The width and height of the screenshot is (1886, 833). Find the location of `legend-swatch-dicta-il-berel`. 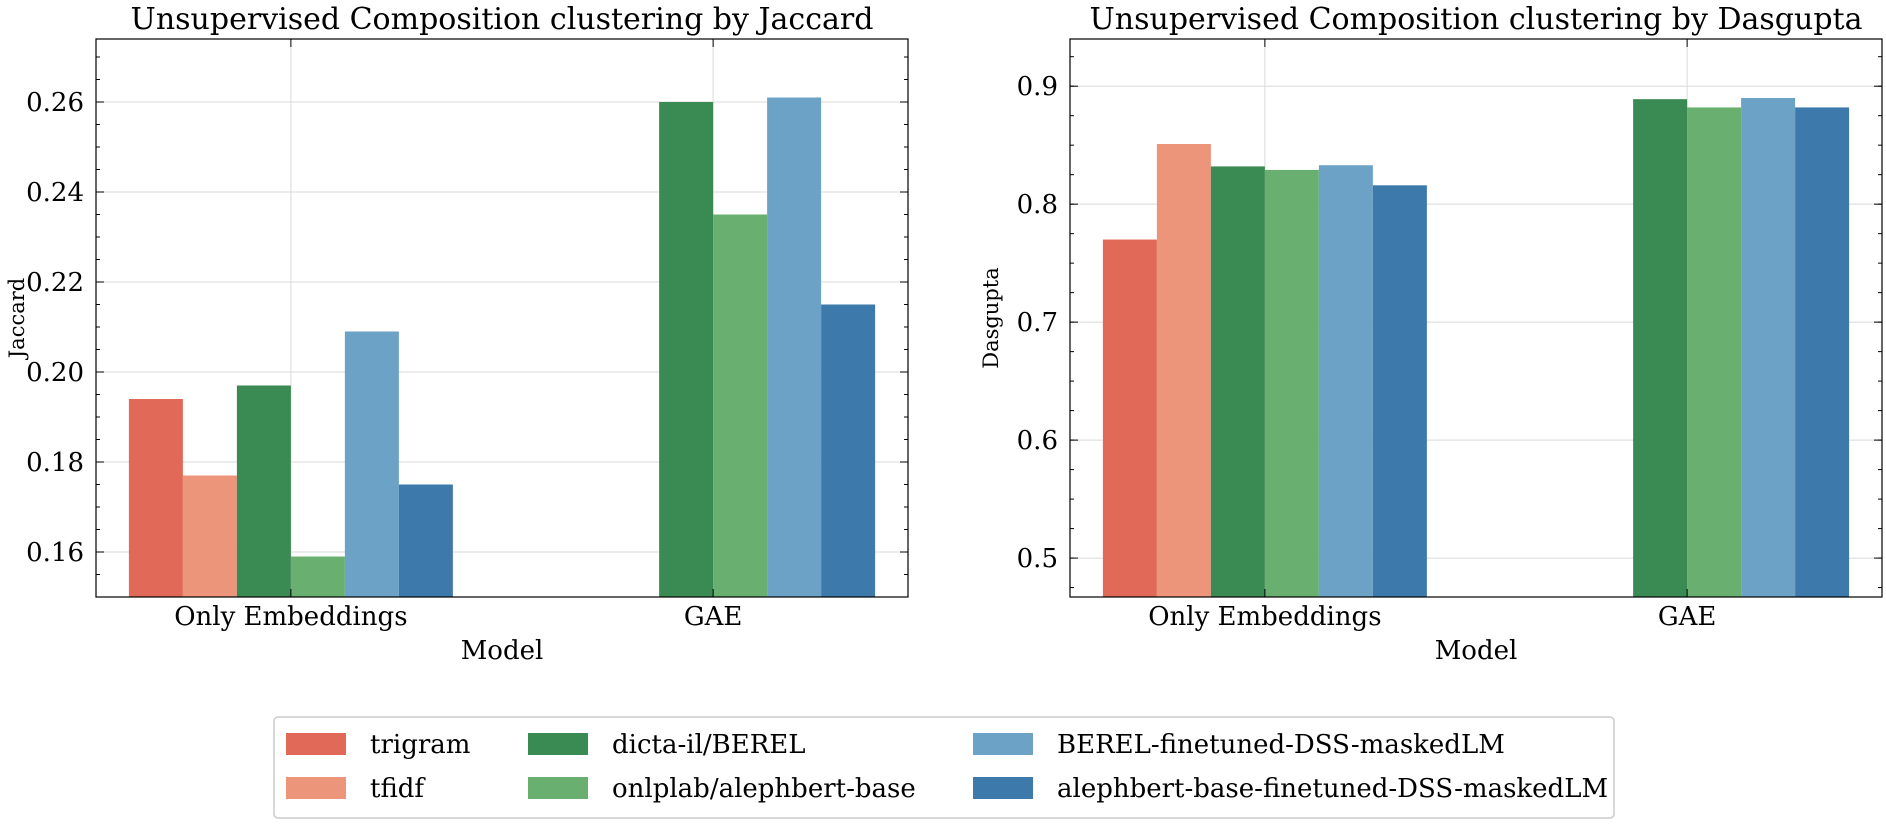

legend-swatch-dicta-il-berel is located at coordinates (558, 744).